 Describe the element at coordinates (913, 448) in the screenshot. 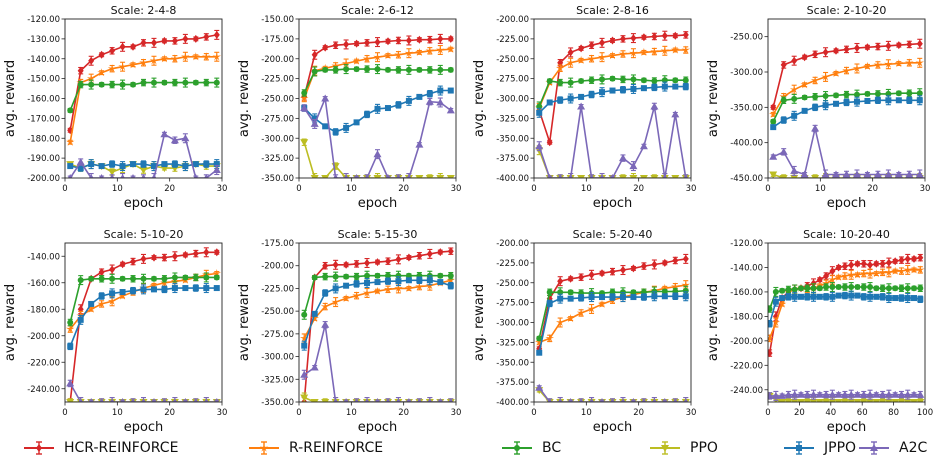

I see `legend-label: A2C` at that location.